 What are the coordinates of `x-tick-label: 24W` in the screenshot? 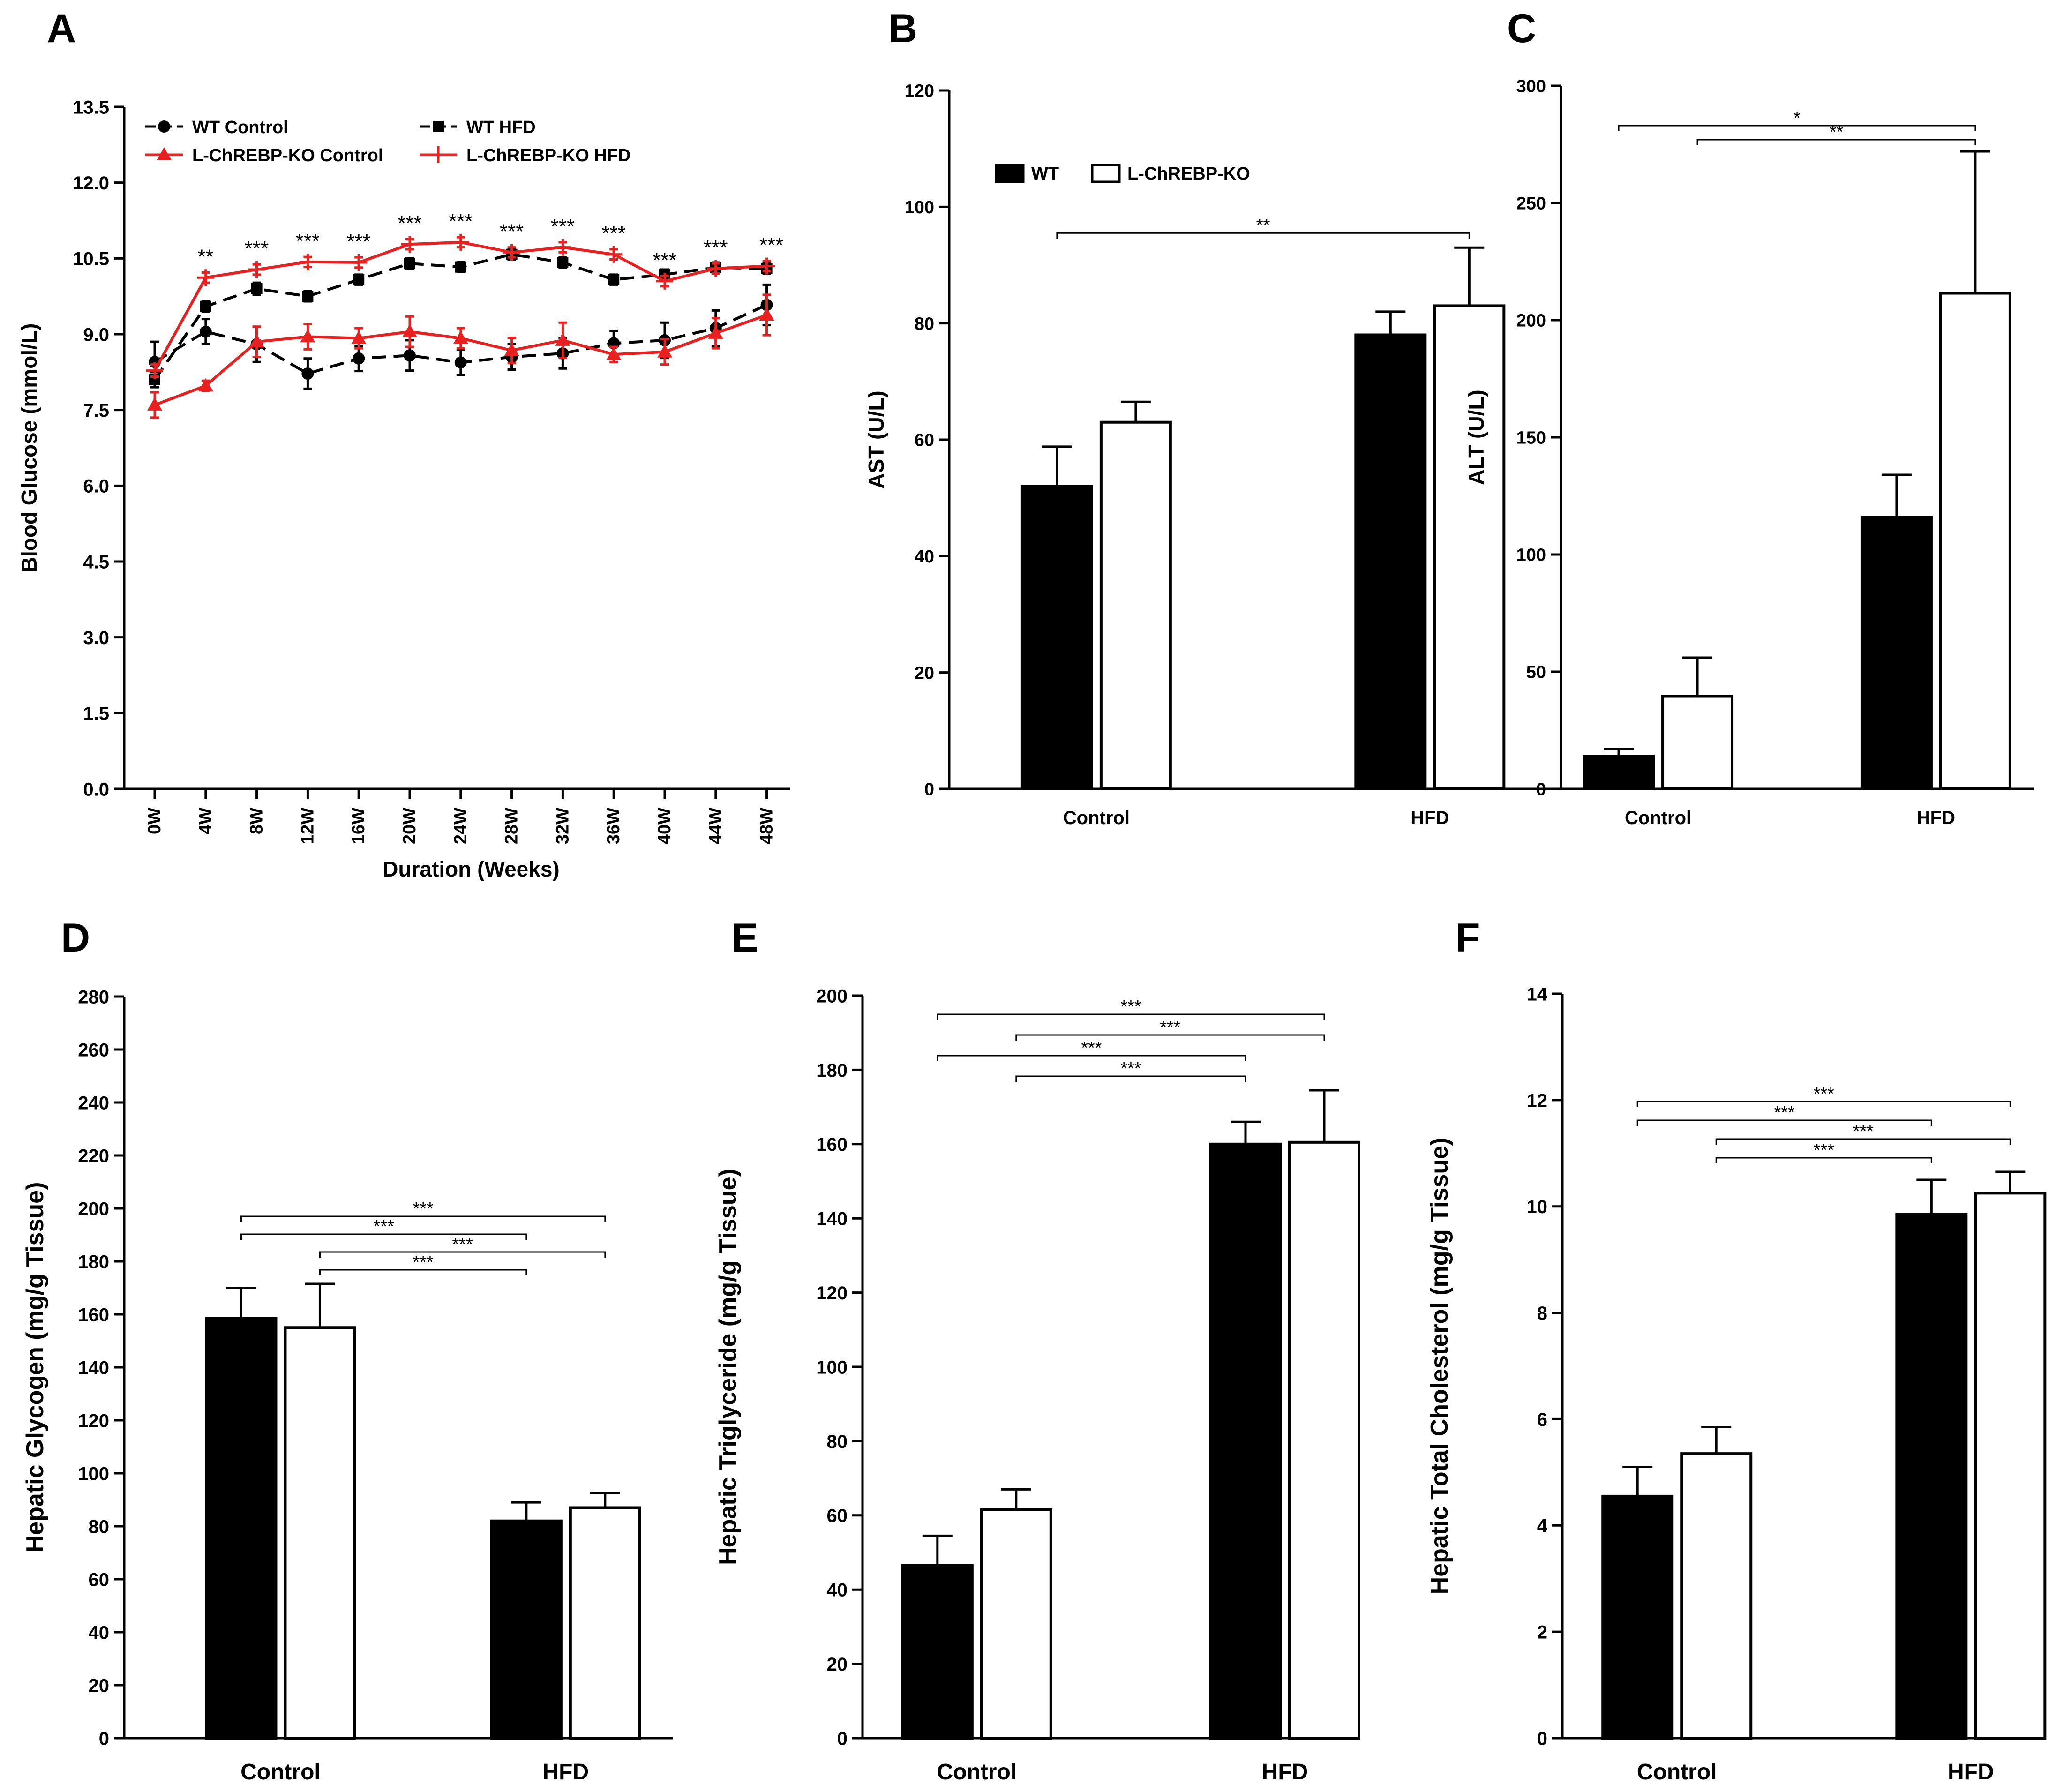 It's located at (461, 826).